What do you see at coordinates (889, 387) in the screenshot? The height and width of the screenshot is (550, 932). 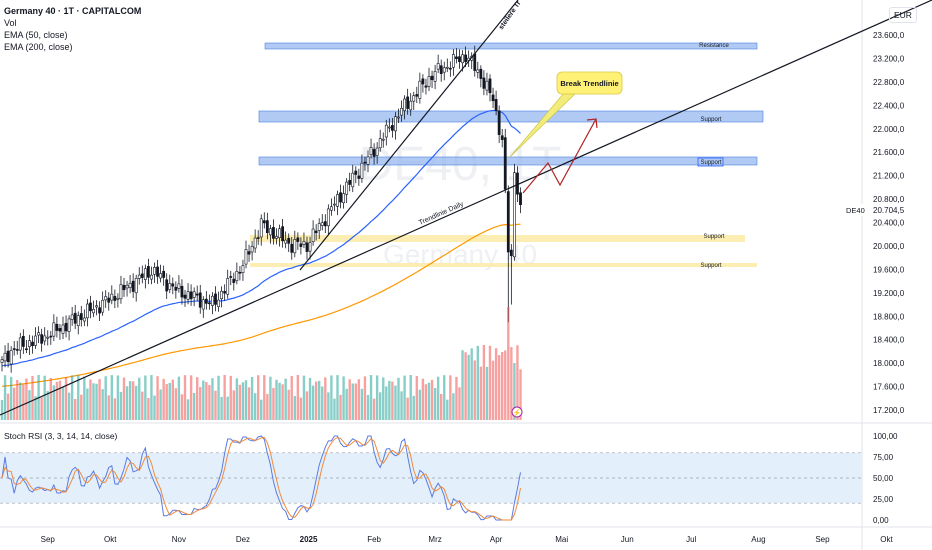 I see `price-tick: 17.600,0` at bounding box center [889, 387].